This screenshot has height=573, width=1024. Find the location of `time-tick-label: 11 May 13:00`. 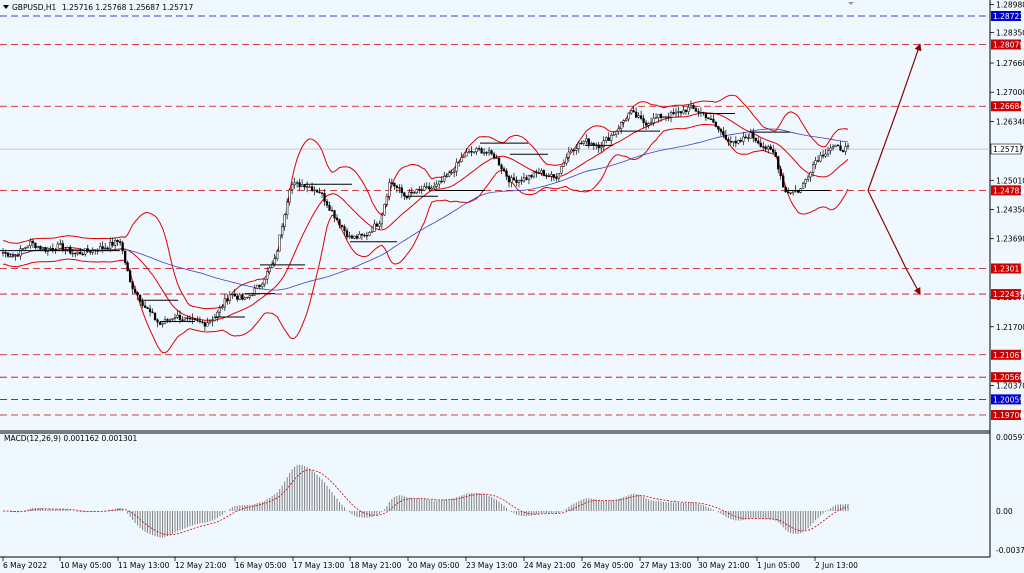

time-tick-label: 11 May 13:00 is located at coordinates (144, 565).